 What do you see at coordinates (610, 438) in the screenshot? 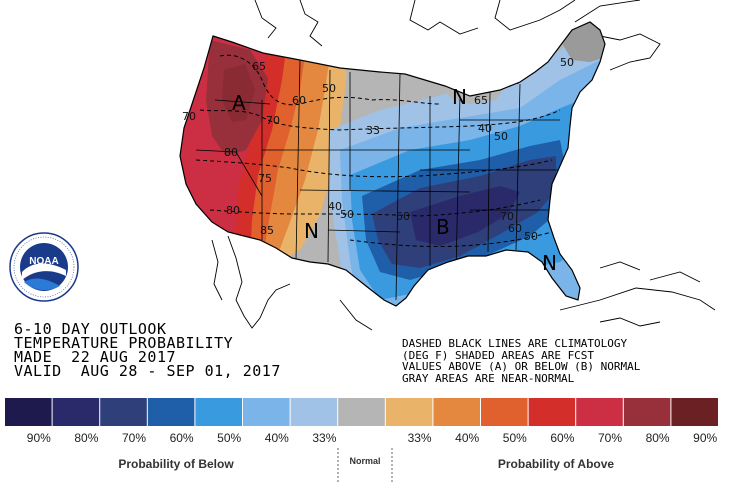
I see `legend-label-12: 70%` at bounding box center [610, 438].